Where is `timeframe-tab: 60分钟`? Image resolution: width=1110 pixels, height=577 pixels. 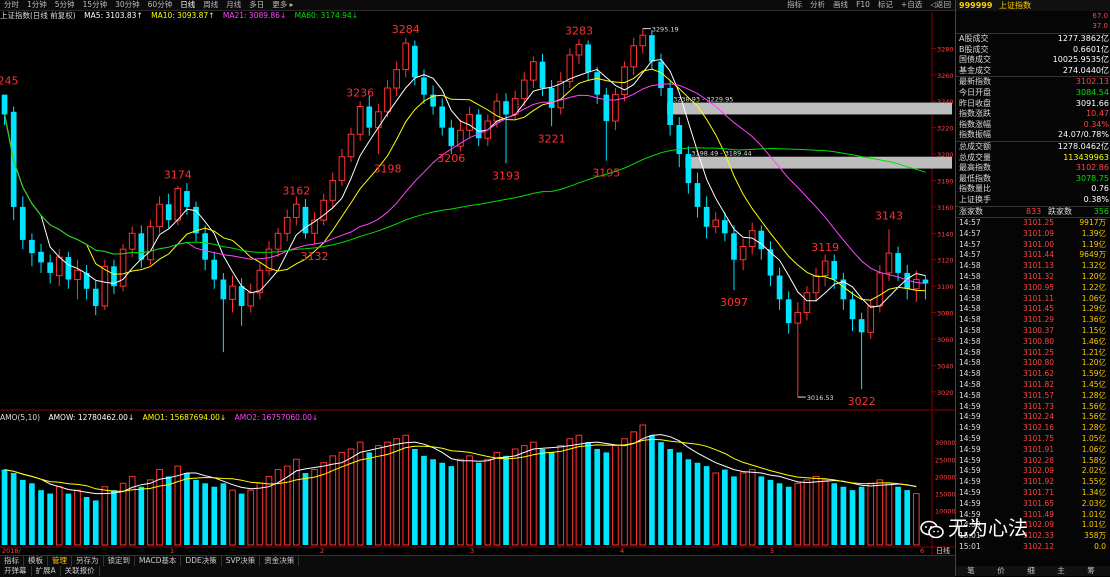 timeframe-tab: 60分钟 is located at coordinates (160, 4).